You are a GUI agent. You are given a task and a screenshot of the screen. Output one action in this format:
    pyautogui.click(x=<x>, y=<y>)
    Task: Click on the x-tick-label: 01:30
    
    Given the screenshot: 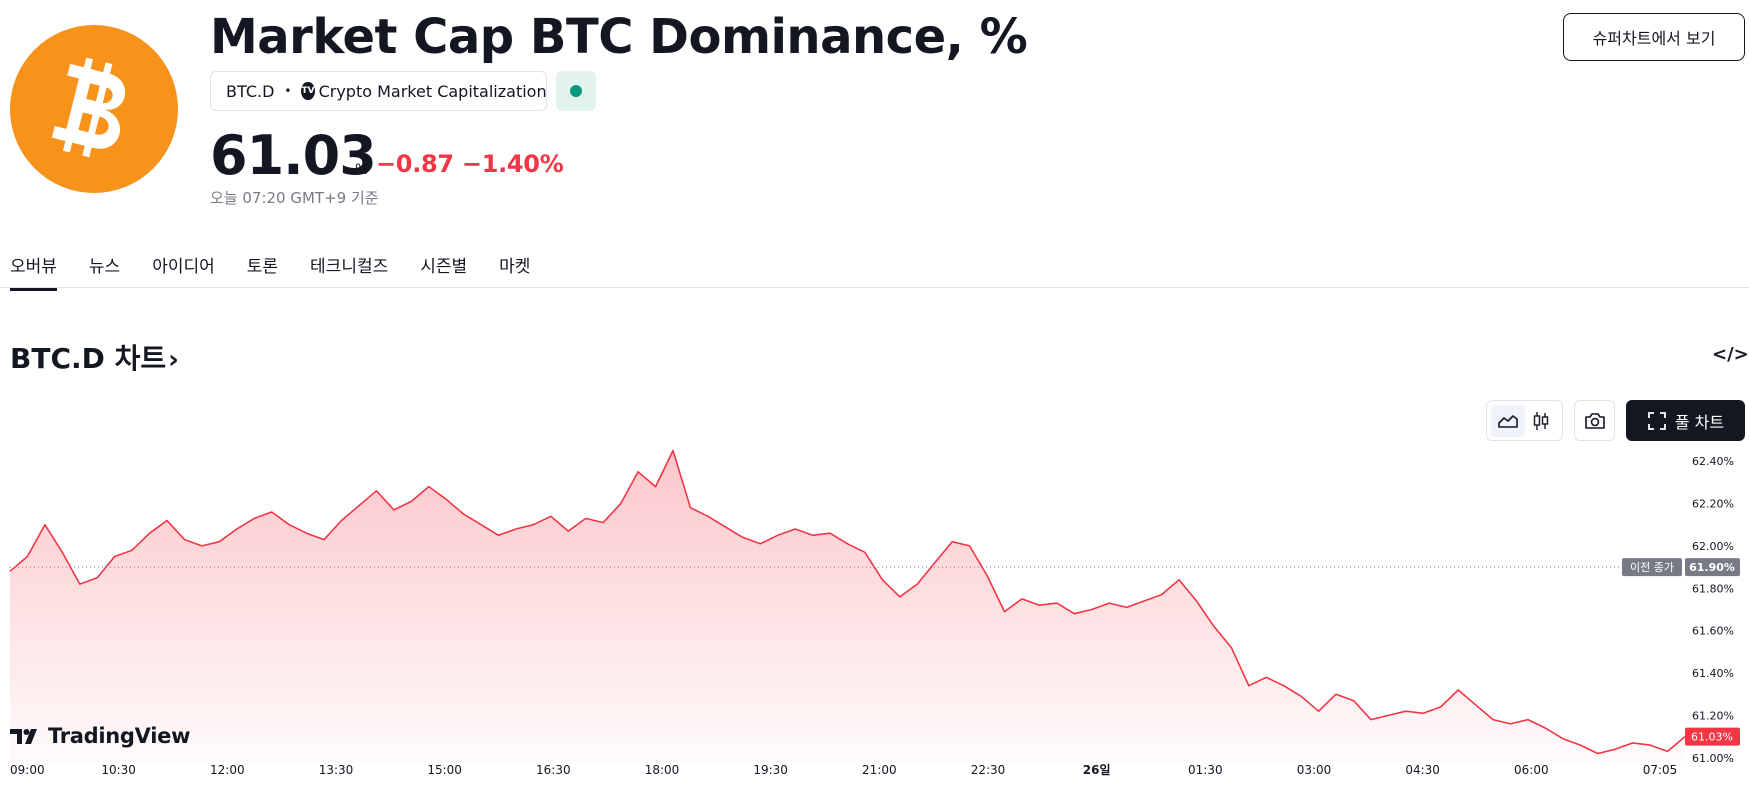 What is the action you would take?
    pyautogui.click(x=1205, y=770)
    